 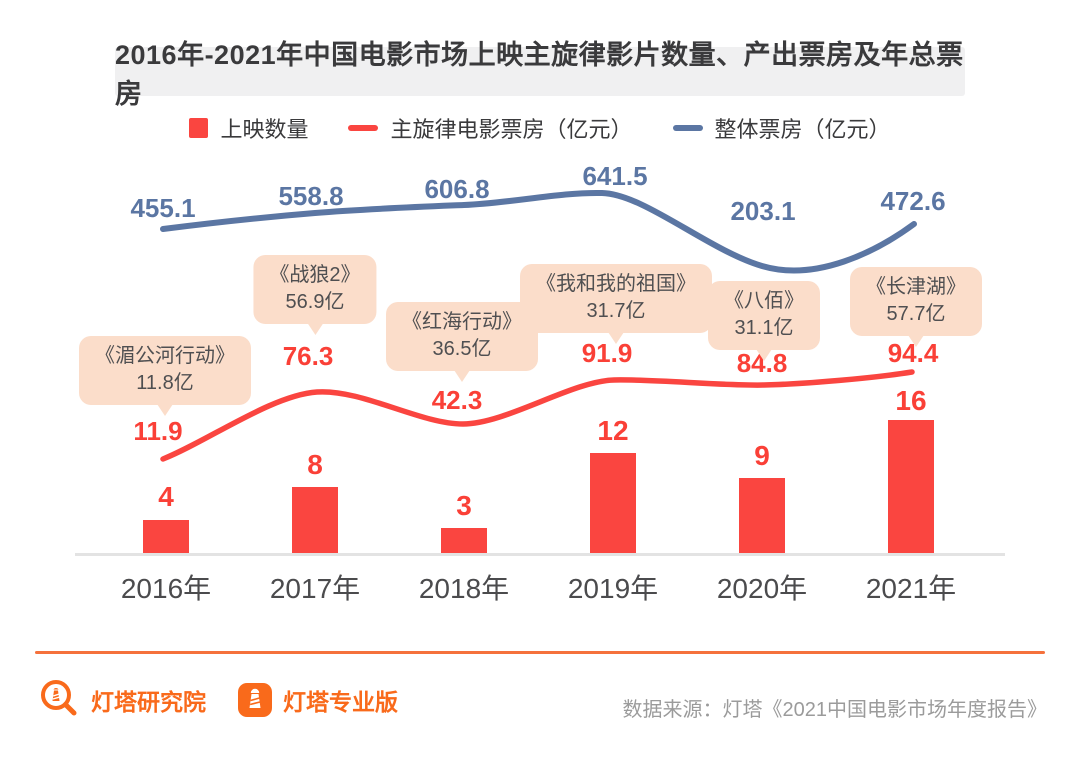 What do you see at coordinates (163, 208) in the screenshot?
I see `blue-value-2016: 455.1` at bounding box center [163, 208].